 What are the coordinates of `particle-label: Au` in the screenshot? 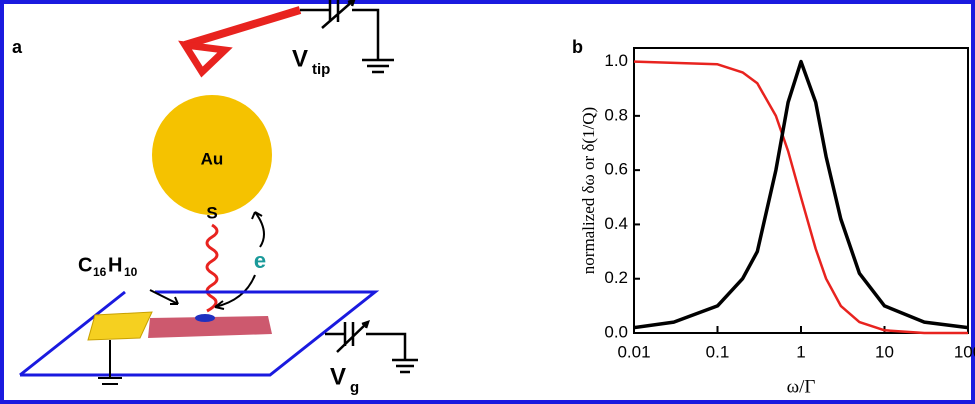 It's located at (212, 158).